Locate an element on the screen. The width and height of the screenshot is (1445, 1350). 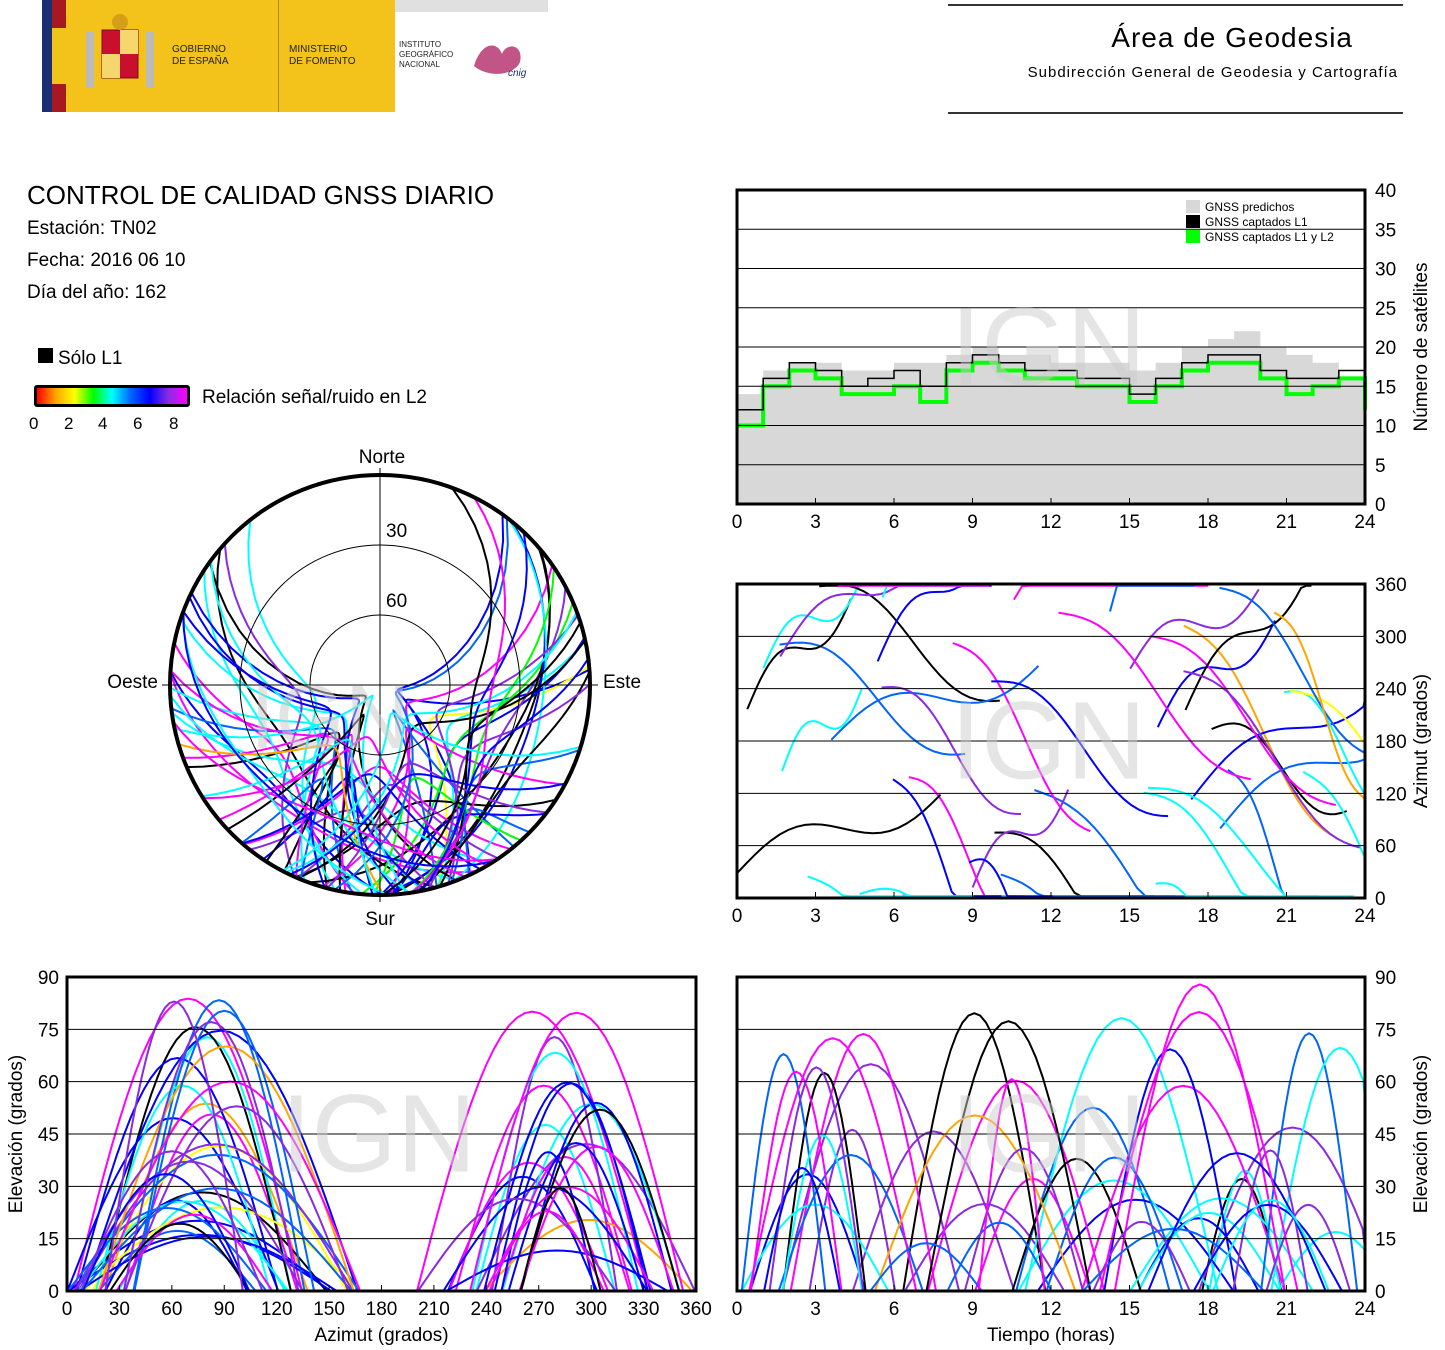
x-tick-label: 330 is located at coordinates (644, 1309).